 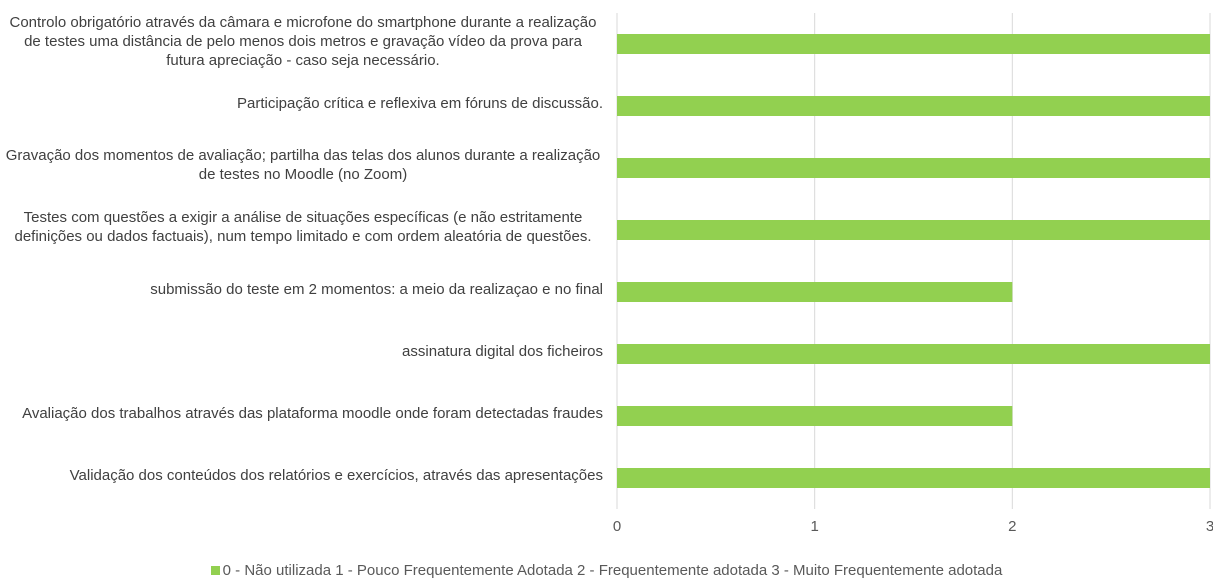 I want to click on x-tick-label: 1, so click(x=814, y=526).